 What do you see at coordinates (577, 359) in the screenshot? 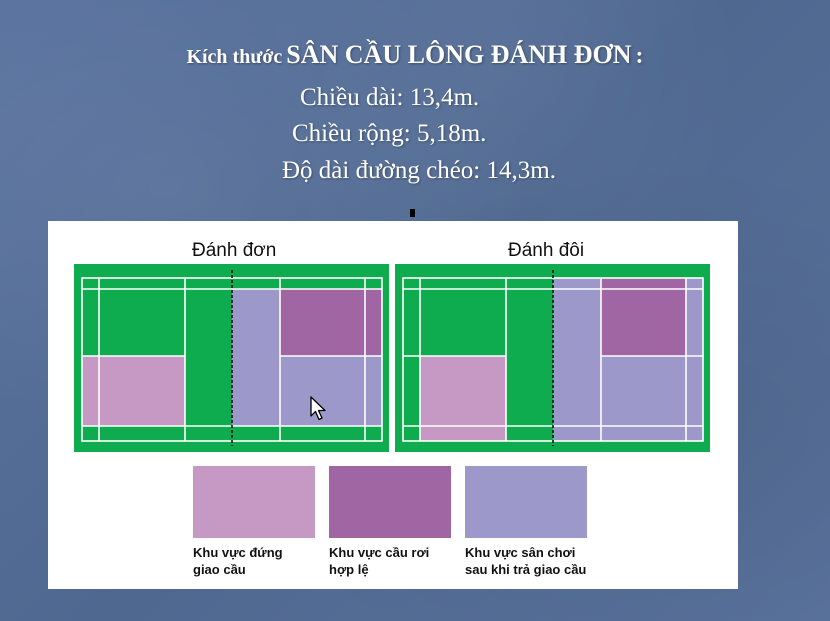
I see `doubles-play-area-front` at bounding box center [577, 359].